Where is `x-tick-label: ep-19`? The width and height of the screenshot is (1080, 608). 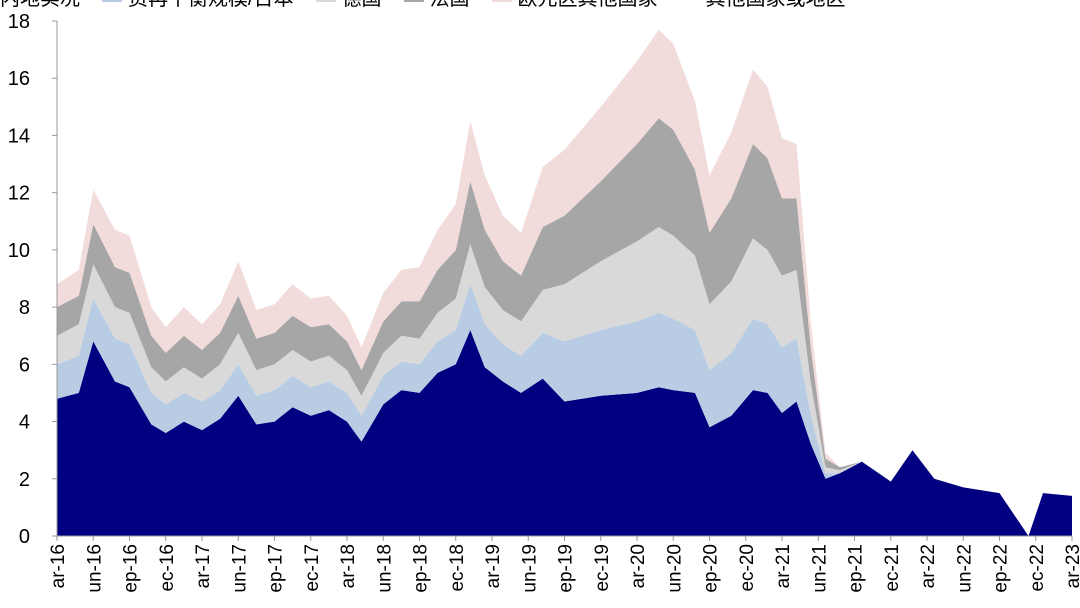 x-tick-label: ep-19 is located at coordinates (566, 568).